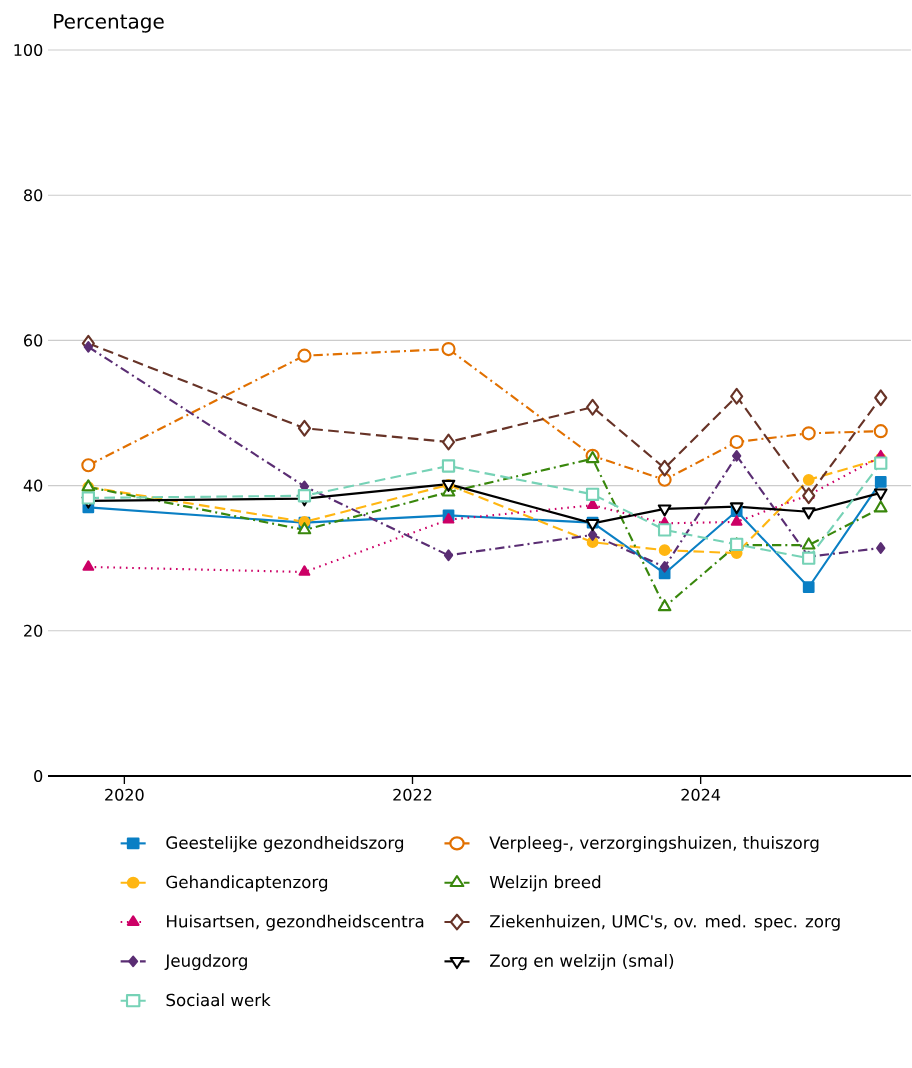 The width and height of the screenshot is (912, 1068). Describe the element at coordinates (33, 195) in the screenshot. I see `y-tick-label: 80` at that location.